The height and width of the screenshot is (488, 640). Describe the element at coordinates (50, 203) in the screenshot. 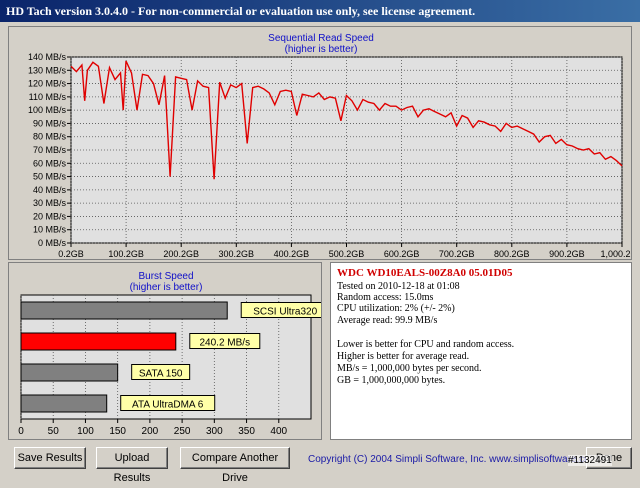

I see `y-tick-label: 30 MB/s` at that location.